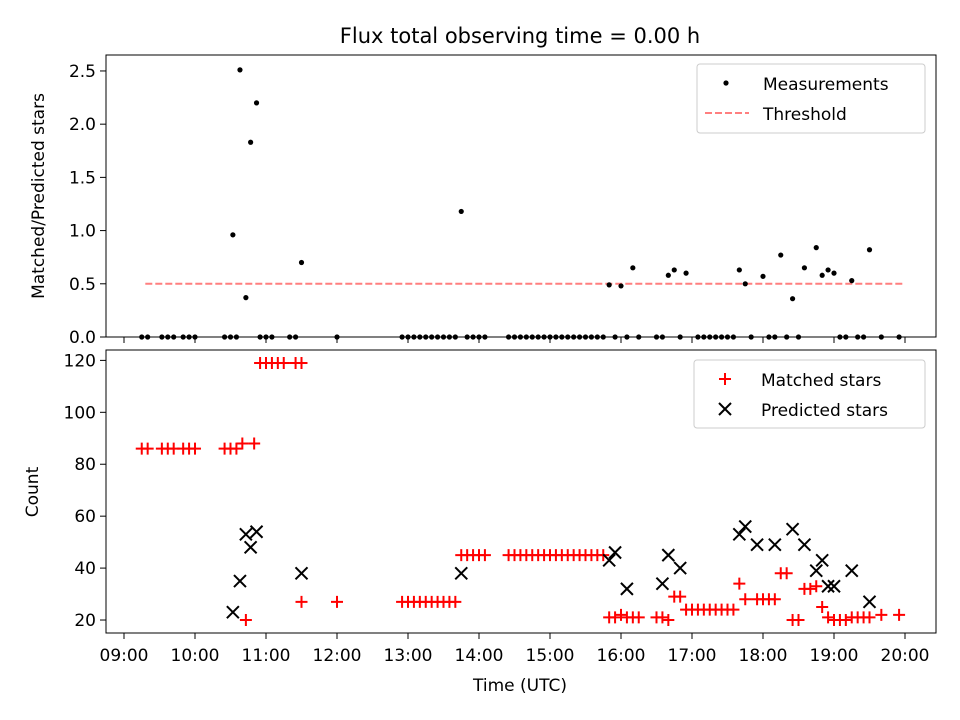 This screenshot has height=720, width=960. I want to click on y-tick-label: 20, so click(85, 621).